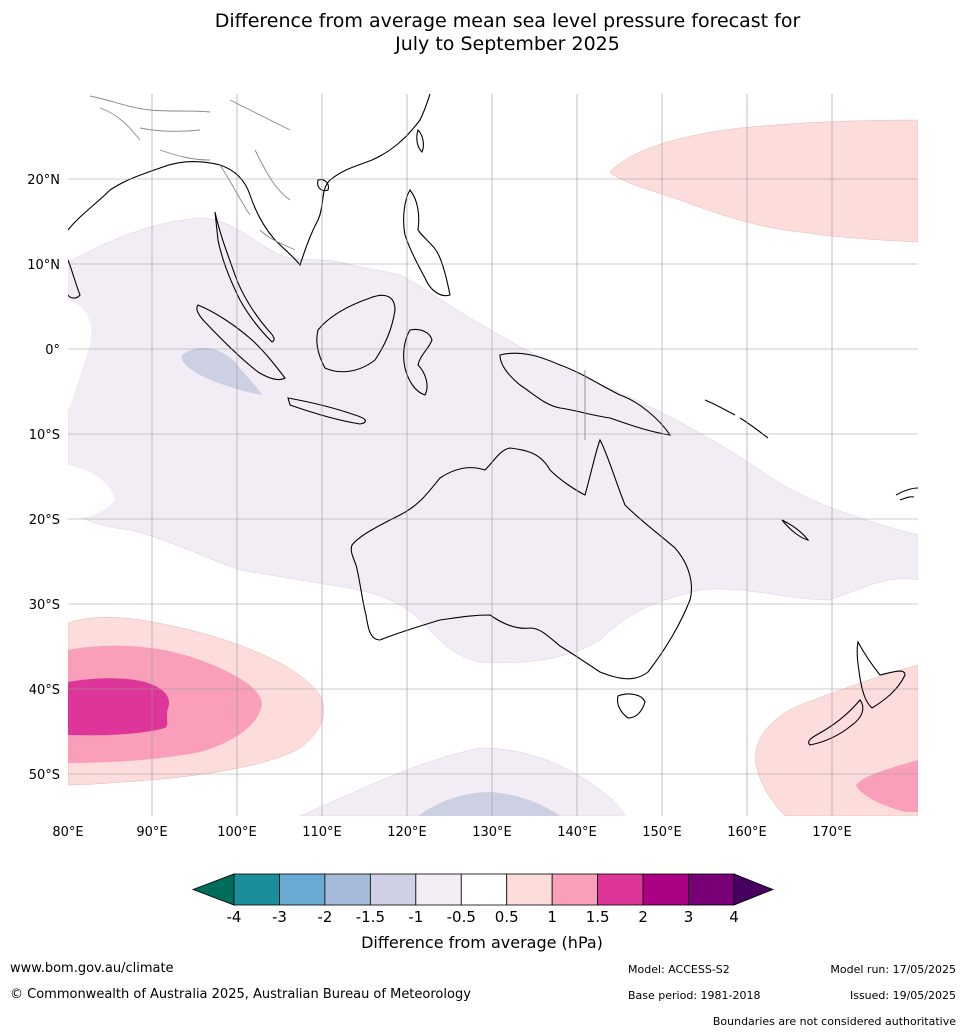 The height and width of the screenshot is (1035, 965). Describe the element at coordinates (585, 394) in the screenshot. I see `new-guinea-coastline` at that location.